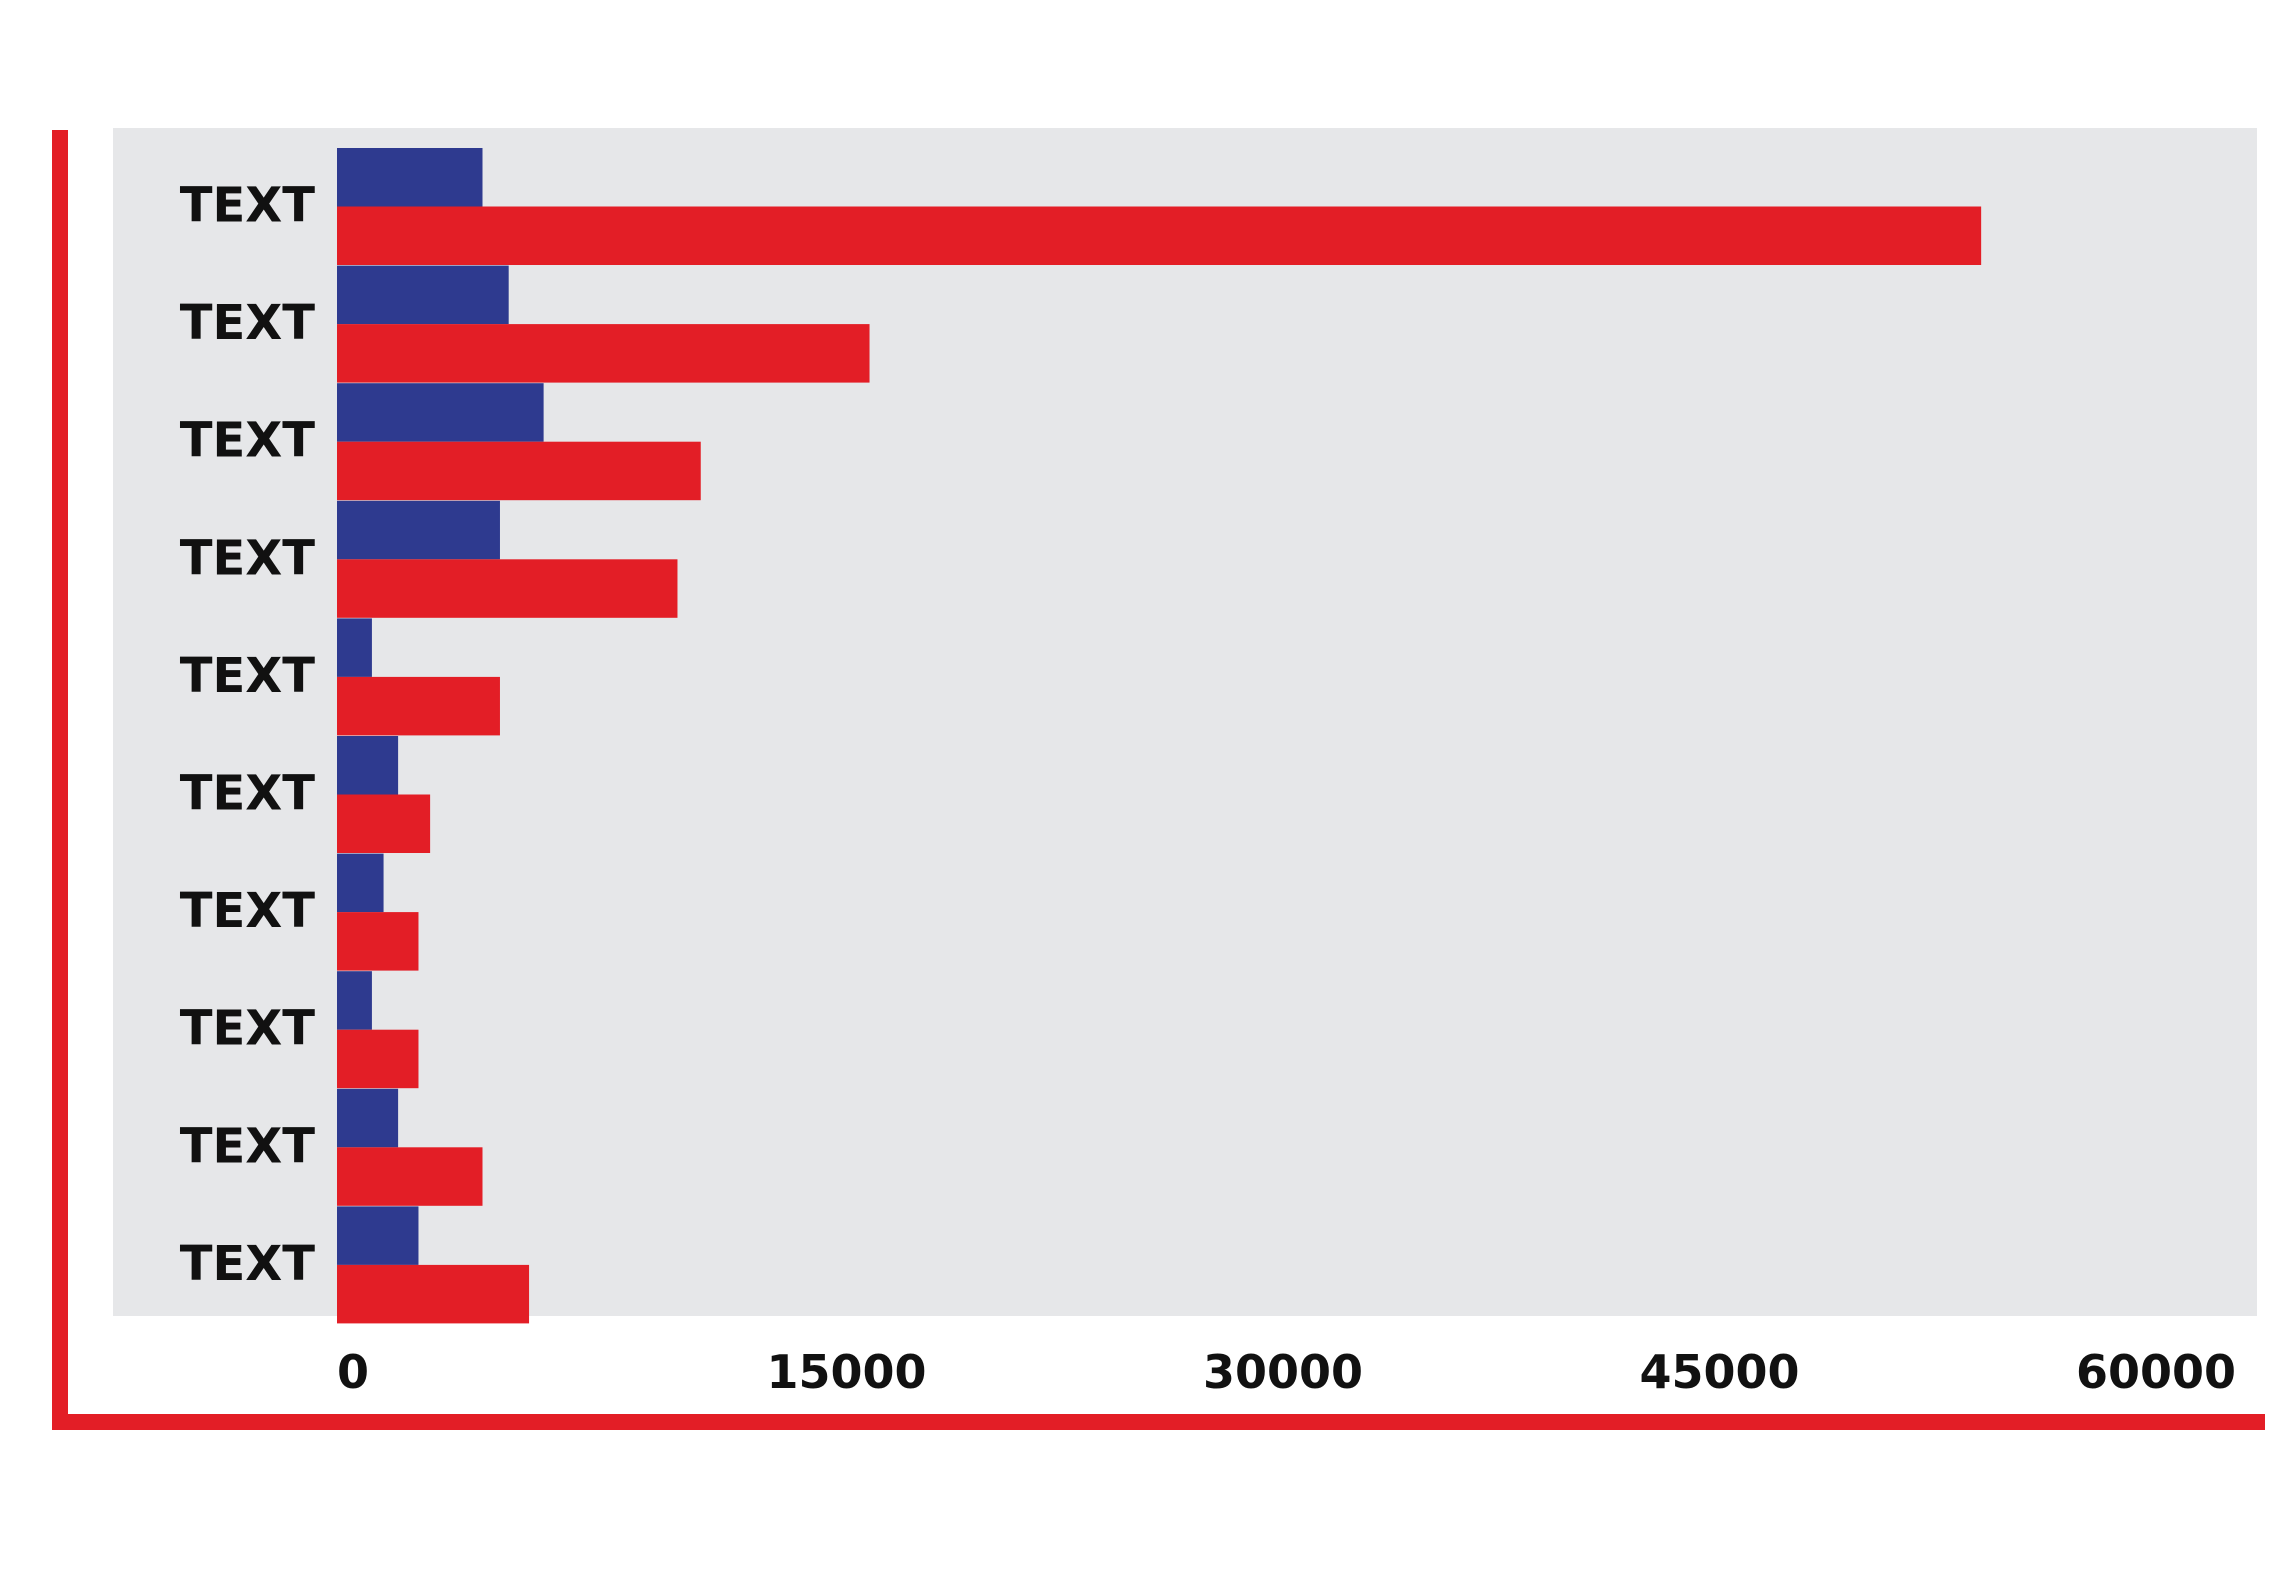  Describe the element at coordinates (1719, 1372) in the screenshot. I see `x-tick-label: 45000` at that location.